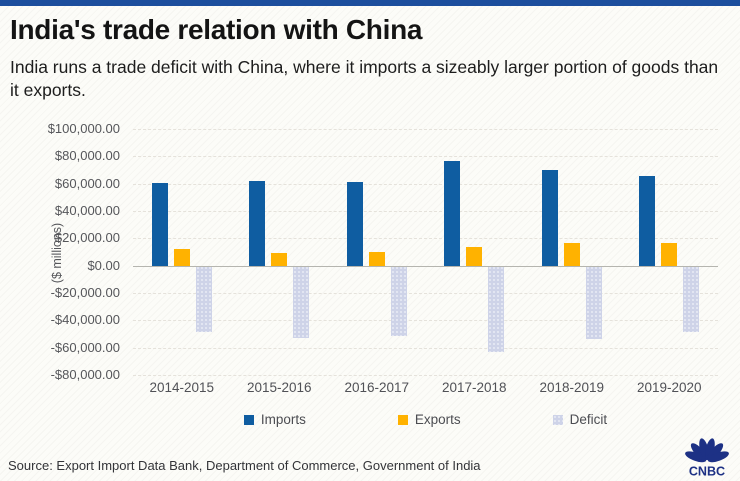 The image size is (740, 481). What do you see at coordinates (83, 128) in the screenshot?
I see `y-tick-label: $100,000.00` at bounding box center [83, 128].